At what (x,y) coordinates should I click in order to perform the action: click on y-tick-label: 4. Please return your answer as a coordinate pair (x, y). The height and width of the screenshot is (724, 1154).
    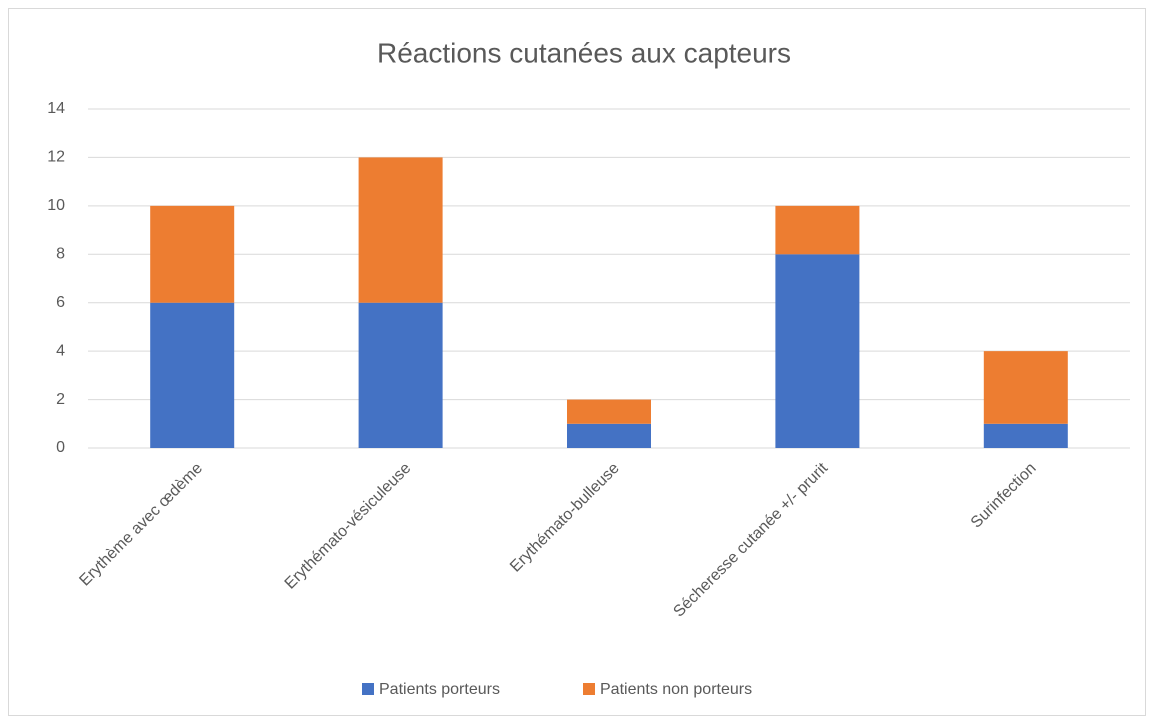
    Looking at the image, I should click on (60, 350).